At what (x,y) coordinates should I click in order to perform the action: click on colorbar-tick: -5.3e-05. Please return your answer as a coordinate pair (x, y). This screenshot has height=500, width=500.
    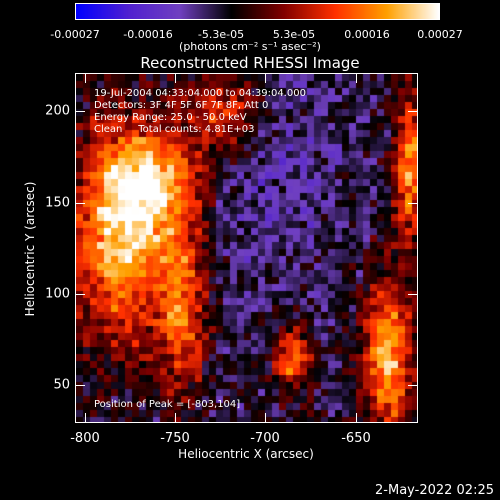
    Looking at the image, I should click on (221, 34).